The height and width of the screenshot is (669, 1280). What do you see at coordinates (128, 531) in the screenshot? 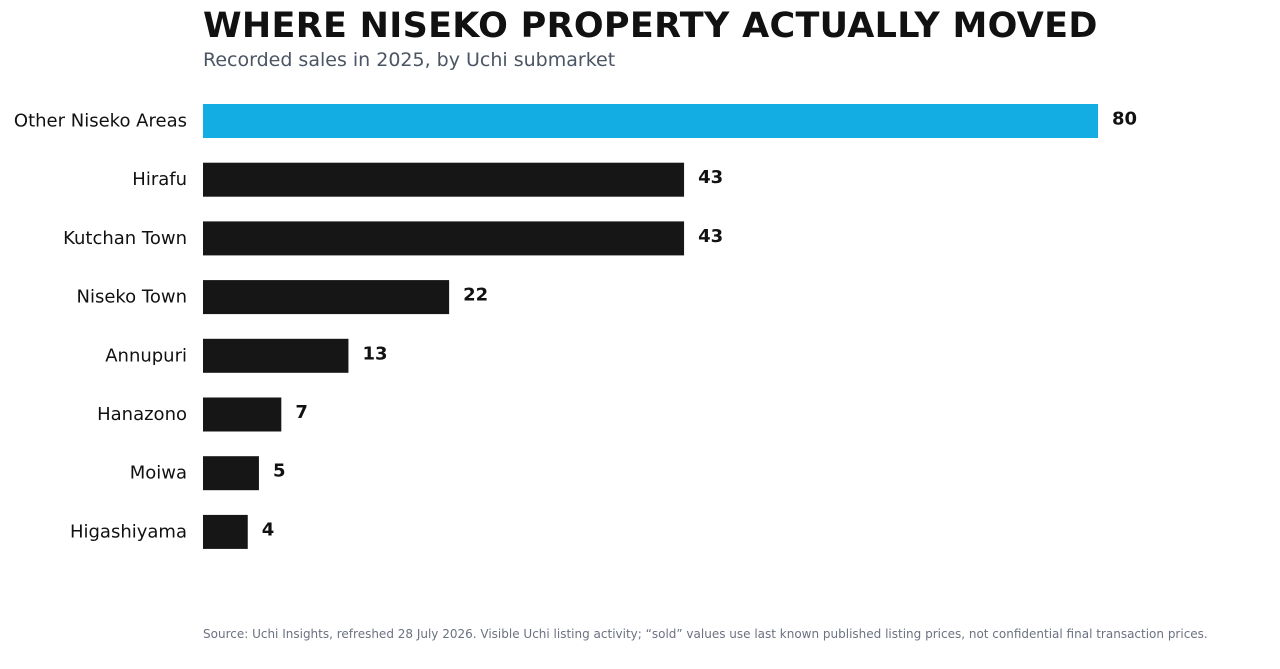
I see `category-label: Higashiyama` at bounding box center [128, 531].